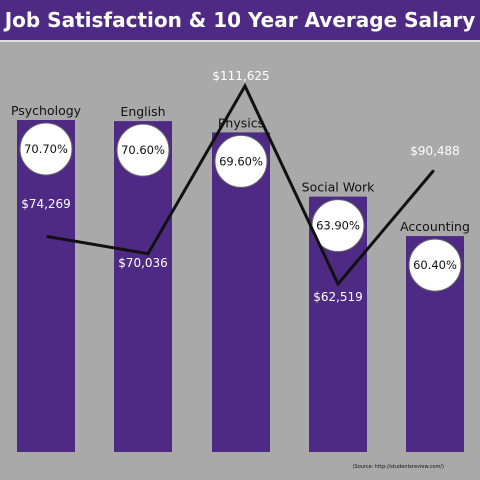 The height and width of the screenshot is (480, 480). I want to click on category-label: Psychology, so click(46, 110).